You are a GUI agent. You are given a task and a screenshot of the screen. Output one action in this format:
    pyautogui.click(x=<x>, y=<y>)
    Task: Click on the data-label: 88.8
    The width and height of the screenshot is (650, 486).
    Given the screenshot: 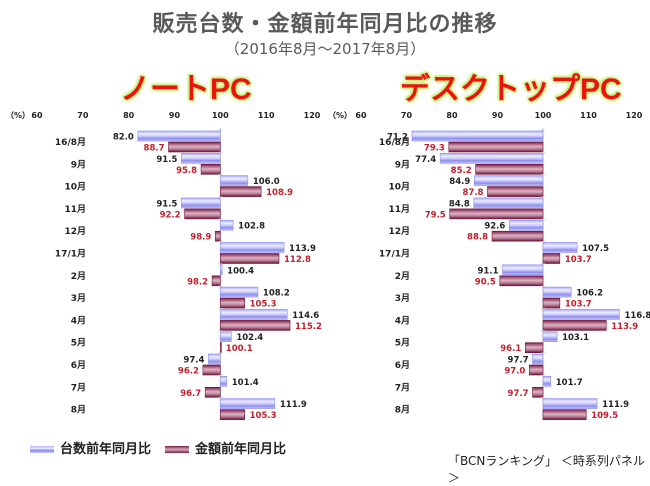 What is the action you would take?
    pyautogui.click(x=477, y=238)
    